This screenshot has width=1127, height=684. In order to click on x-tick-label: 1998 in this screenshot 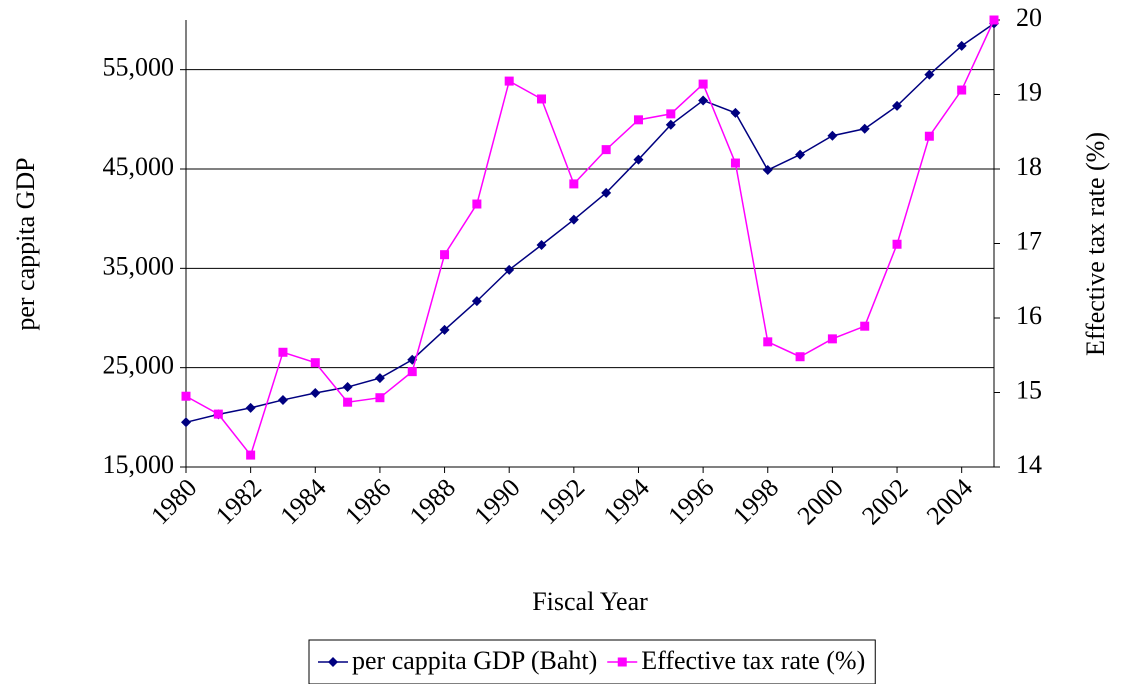, I will do `click(755, 501)`.